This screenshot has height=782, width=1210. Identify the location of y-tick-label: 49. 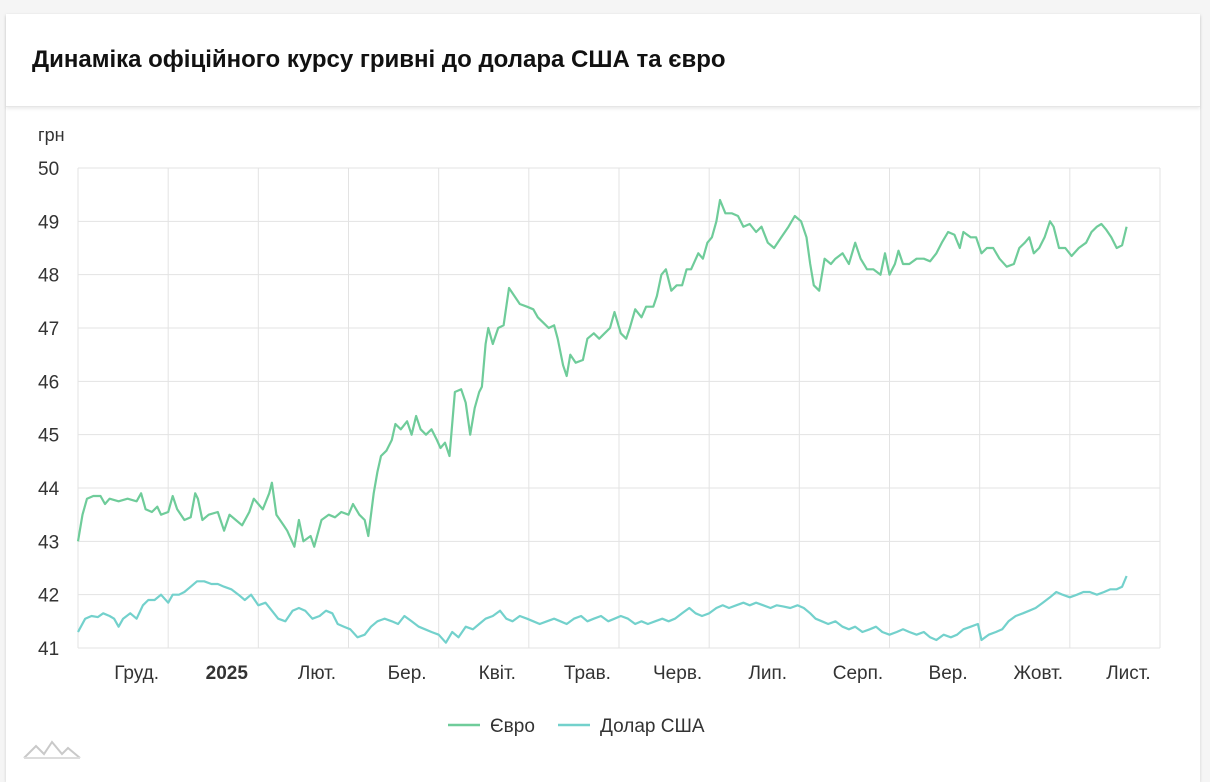
(48, 222).